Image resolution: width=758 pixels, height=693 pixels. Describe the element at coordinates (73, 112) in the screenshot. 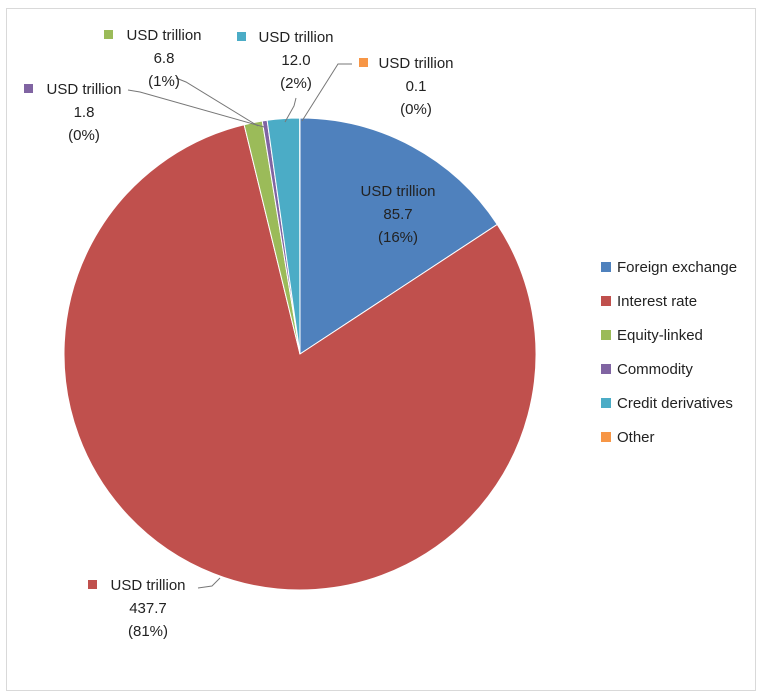

I see `data-label-commodity: USD trillion 1.8 (0%)` at that location.